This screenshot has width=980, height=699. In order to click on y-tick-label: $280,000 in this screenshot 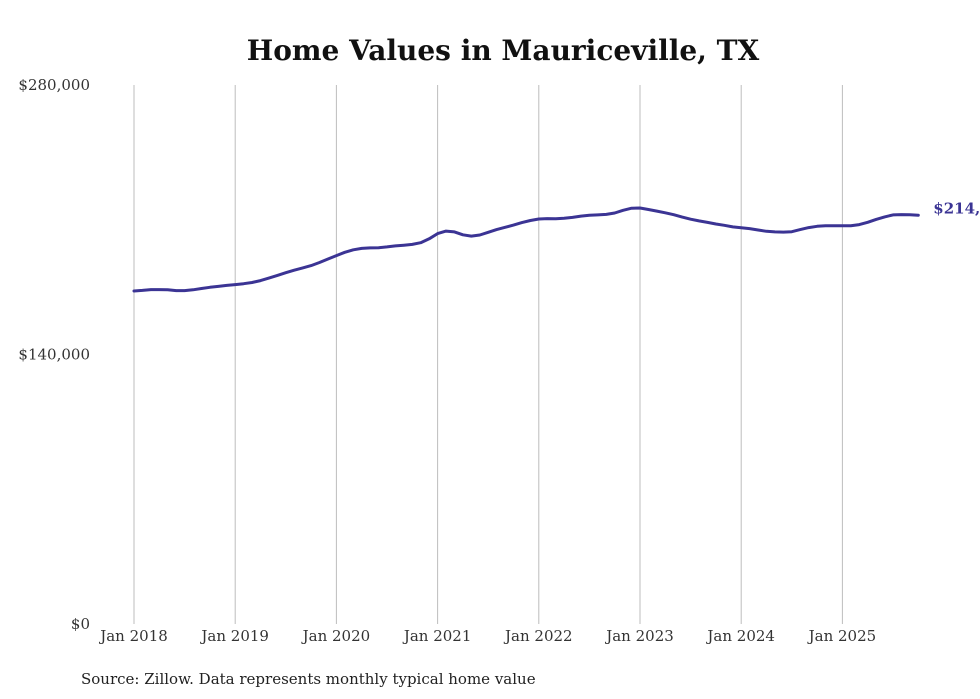, I will do `click(54, 85)`.